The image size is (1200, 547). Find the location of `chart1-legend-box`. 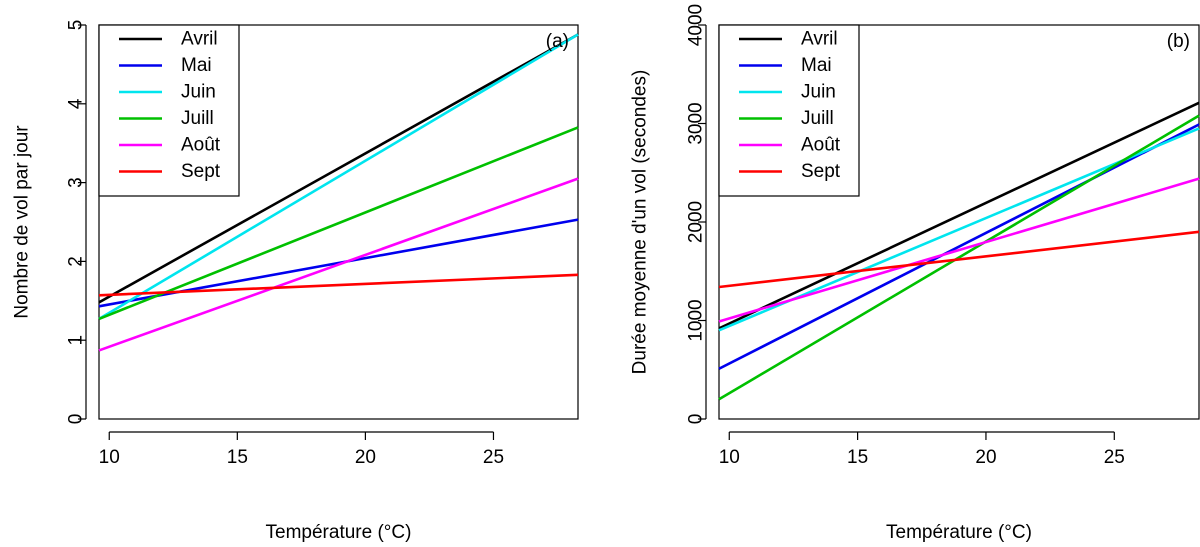

chart1-legend-box is located at coordinates (789, 110).